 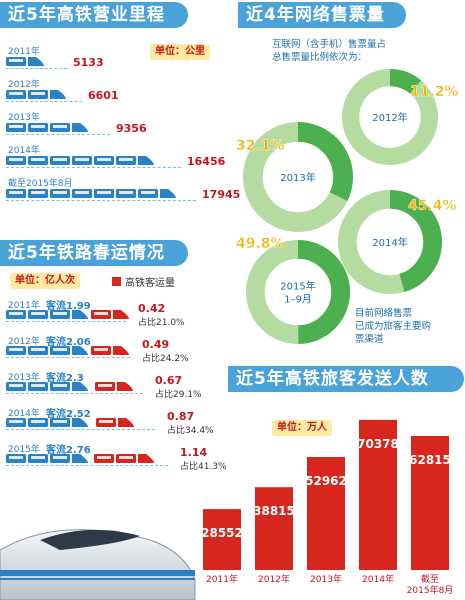 What do you see at coordinates (178, 395) in the screenshot?
I see `spring-share-label: 占比29.1%` at bounding box center [178, 395].